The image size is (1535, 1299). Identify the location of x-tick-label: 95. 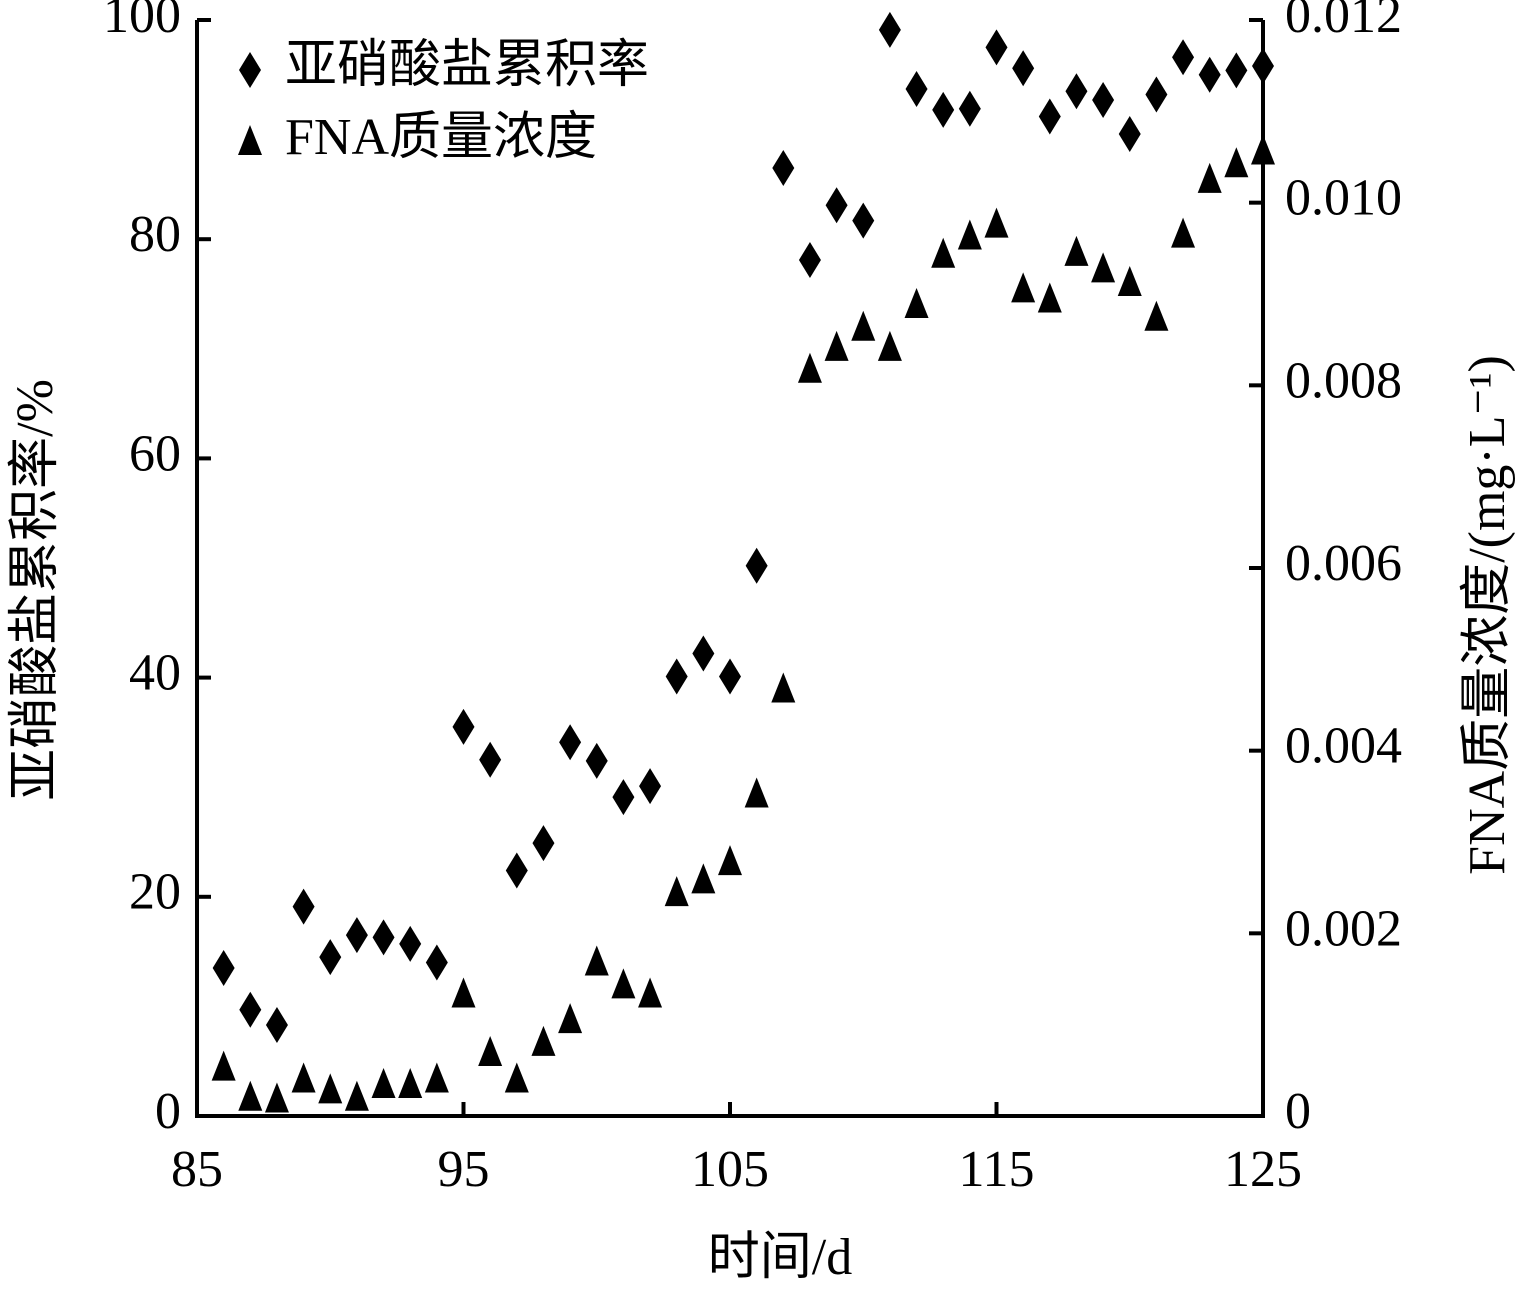
(464, 1169).